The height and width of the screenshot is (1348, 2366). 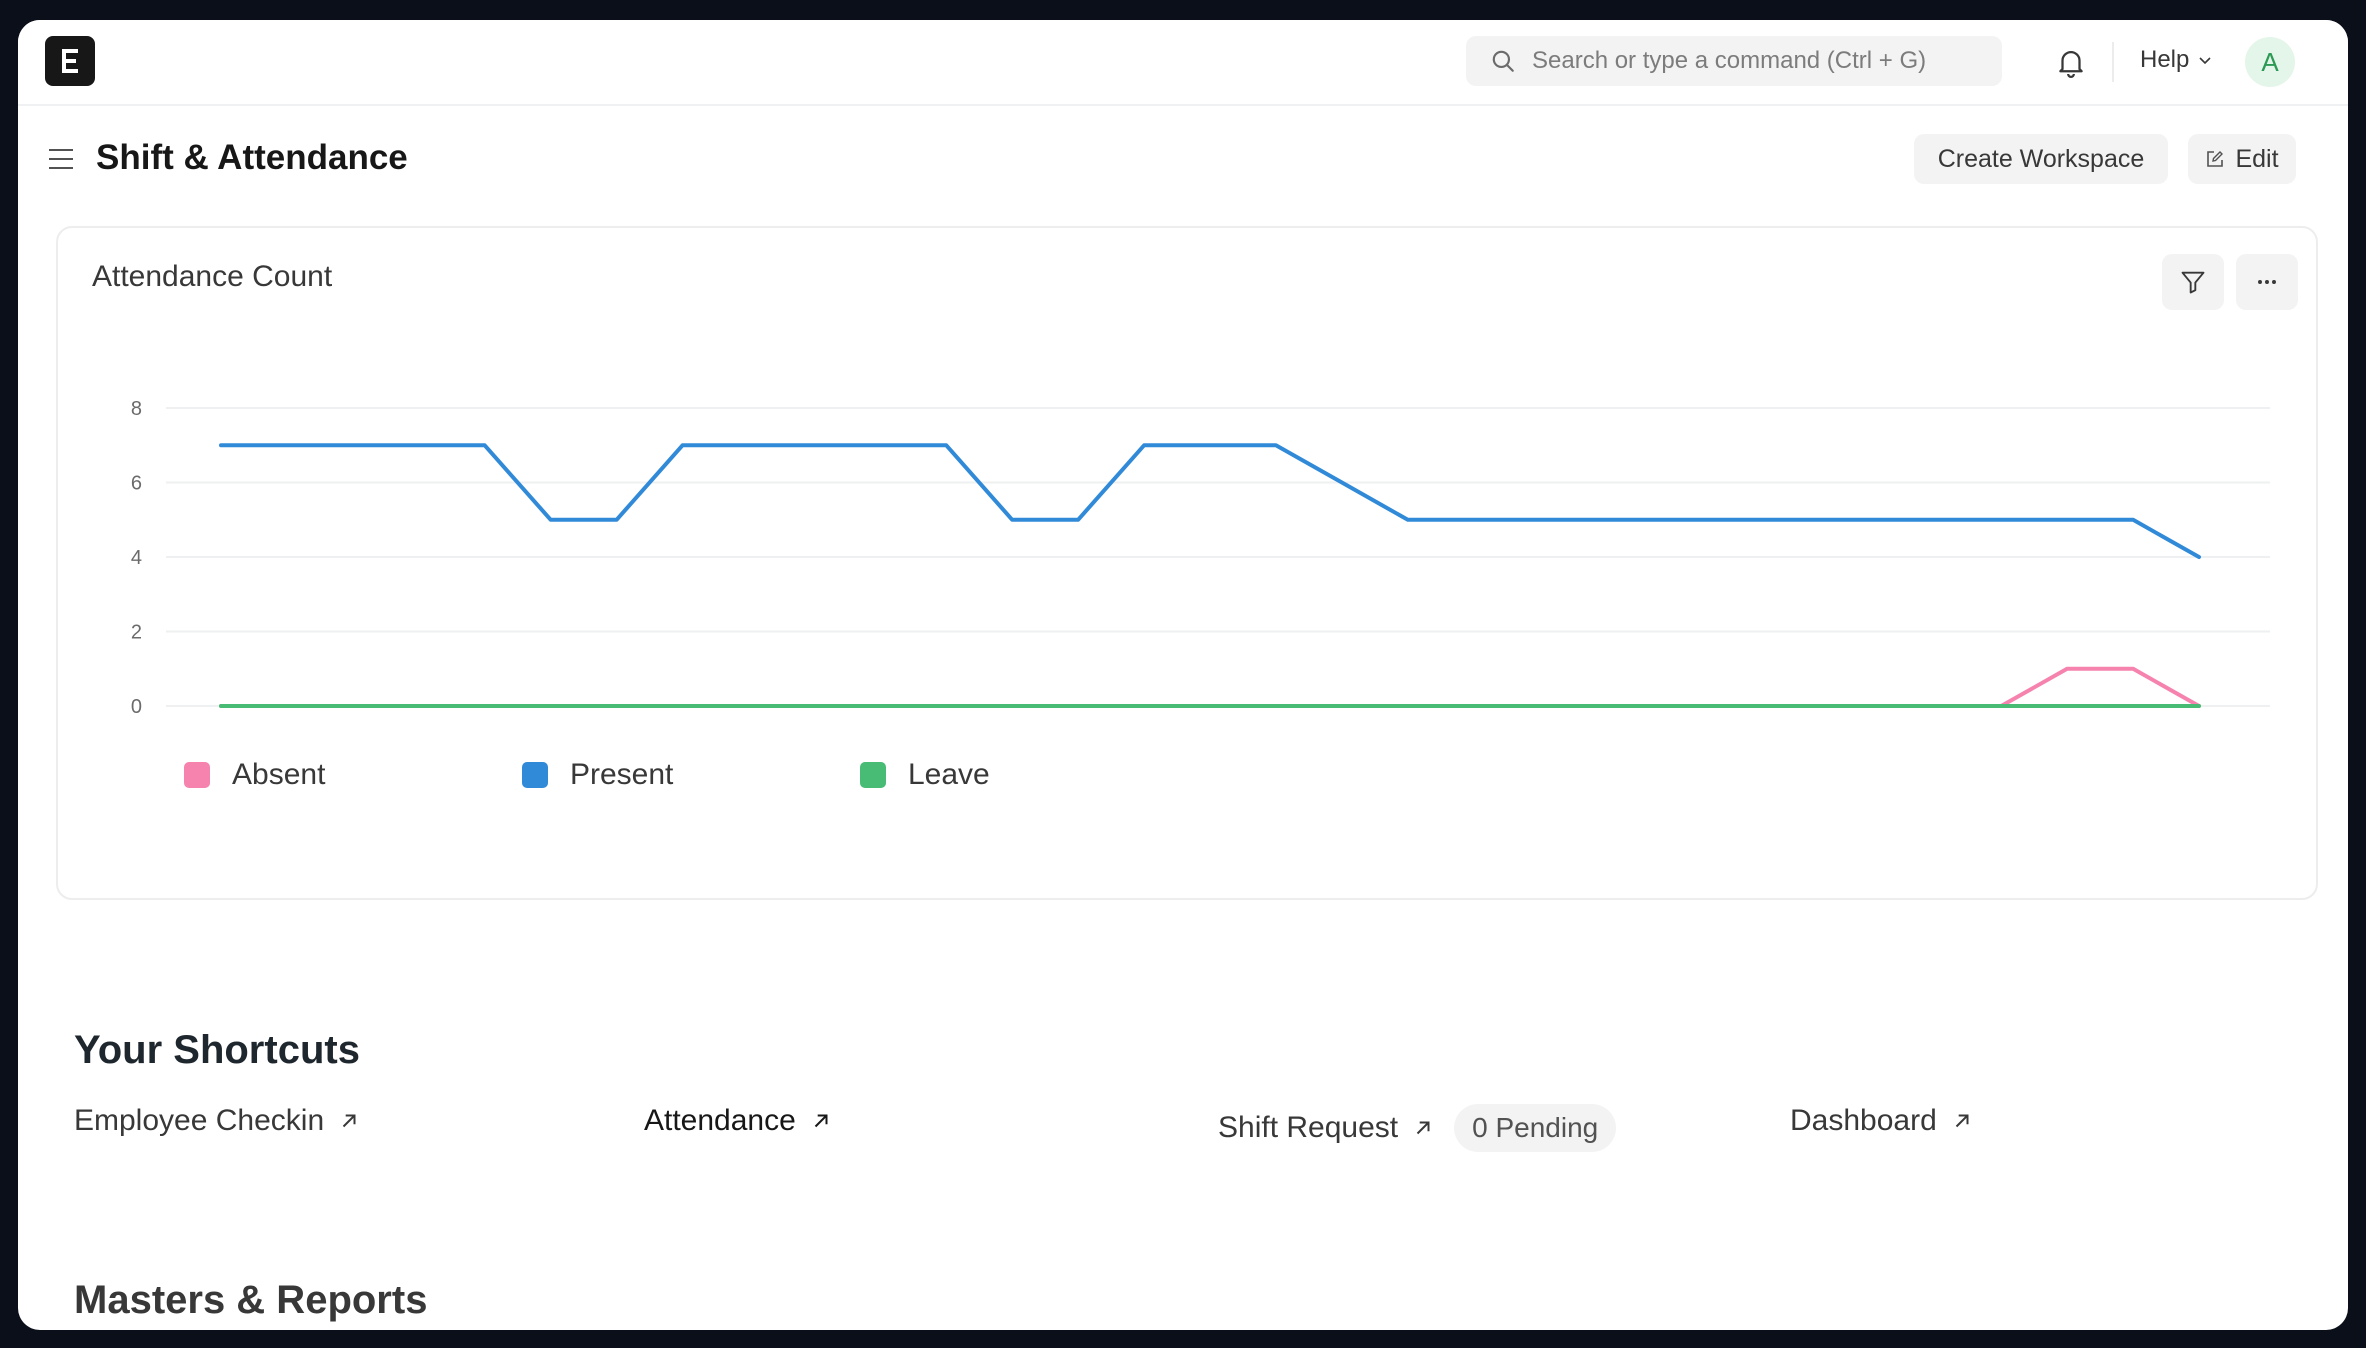 I want to click on x-tick-label: 17.., so click(x=1275, y=746).